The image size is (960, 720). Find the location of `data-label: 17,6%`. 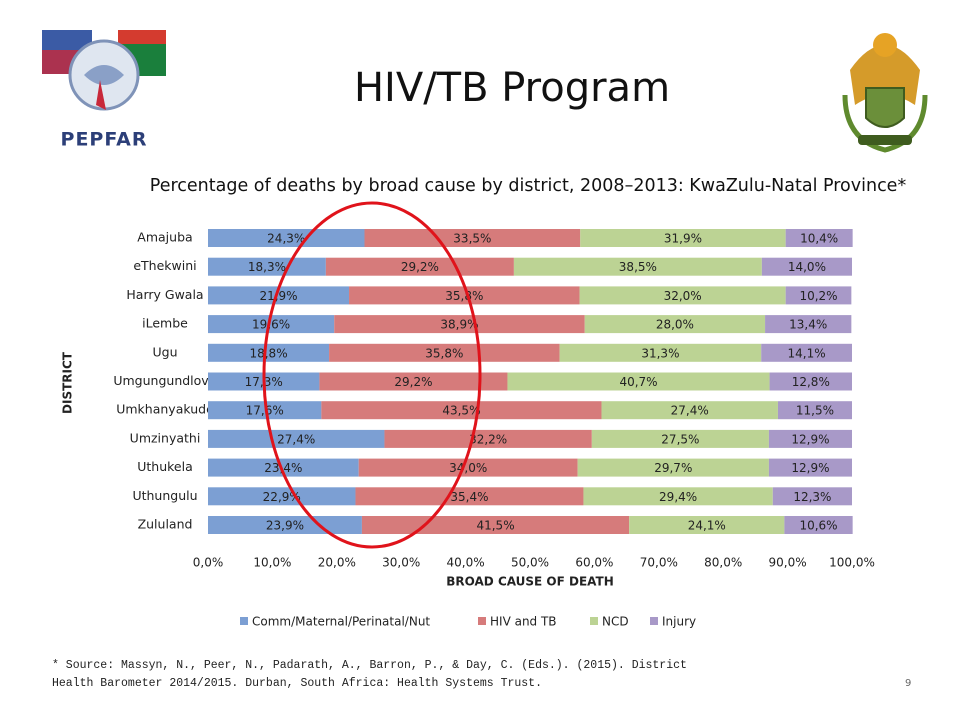

data-label: 17,6% is located at coordinates (265, 411).